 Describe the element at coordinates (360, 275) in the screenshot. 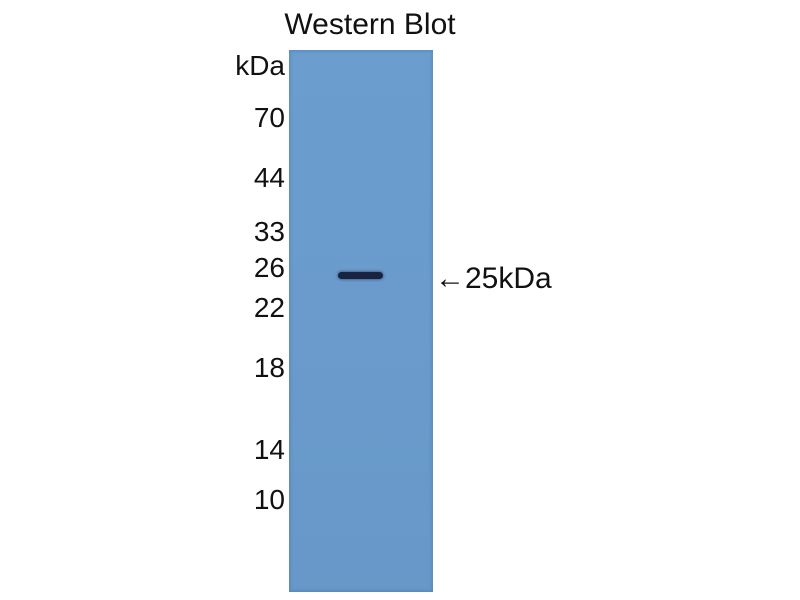

I see `protein-band` at that location.